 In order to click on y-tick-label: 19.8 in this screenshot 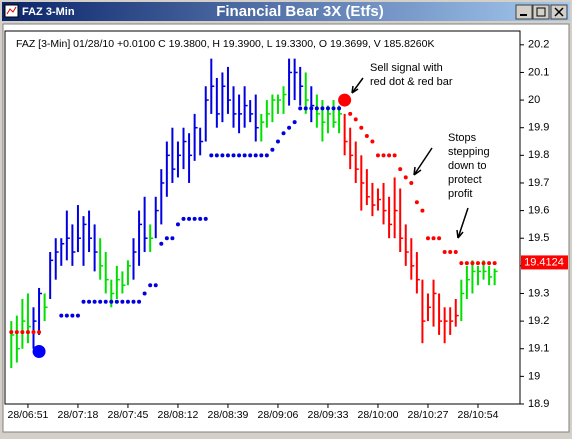, I will do `click(538, 155)`.